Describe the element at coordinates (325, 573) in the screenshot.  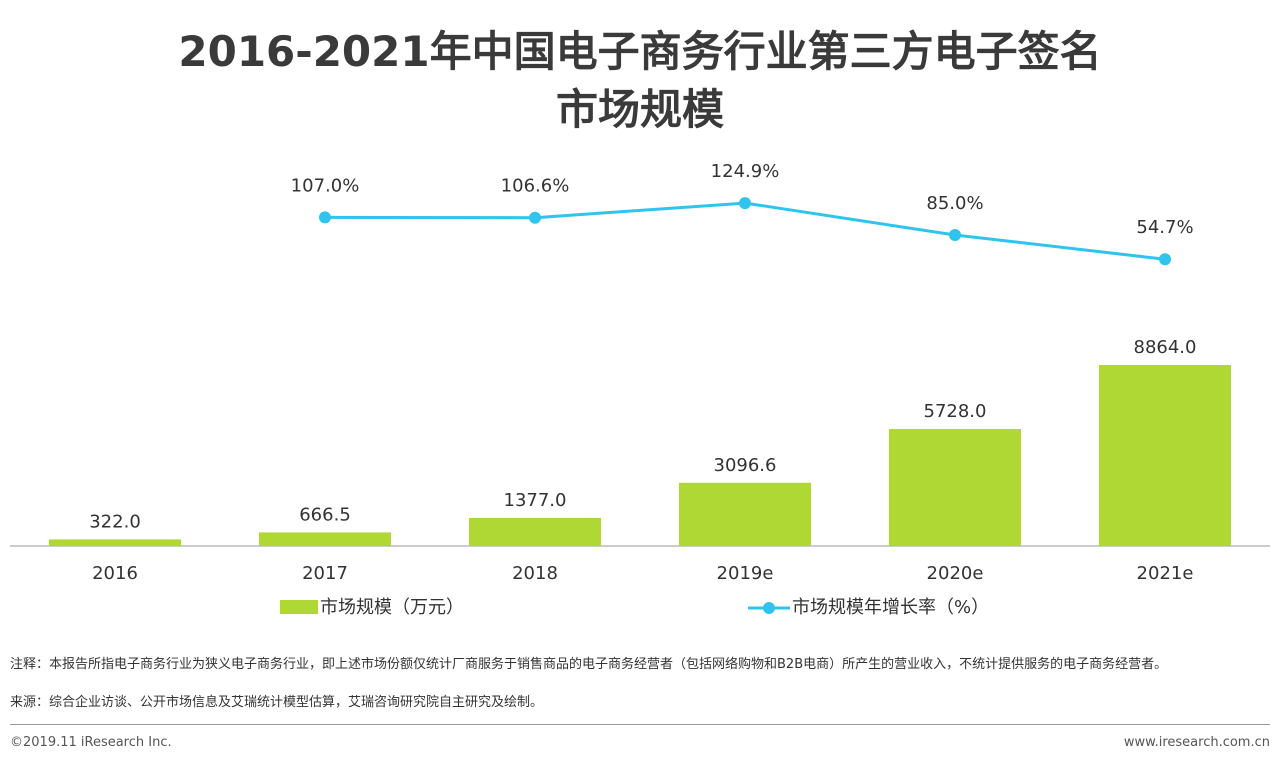
I see `x-tick-label: 2017` at that location.